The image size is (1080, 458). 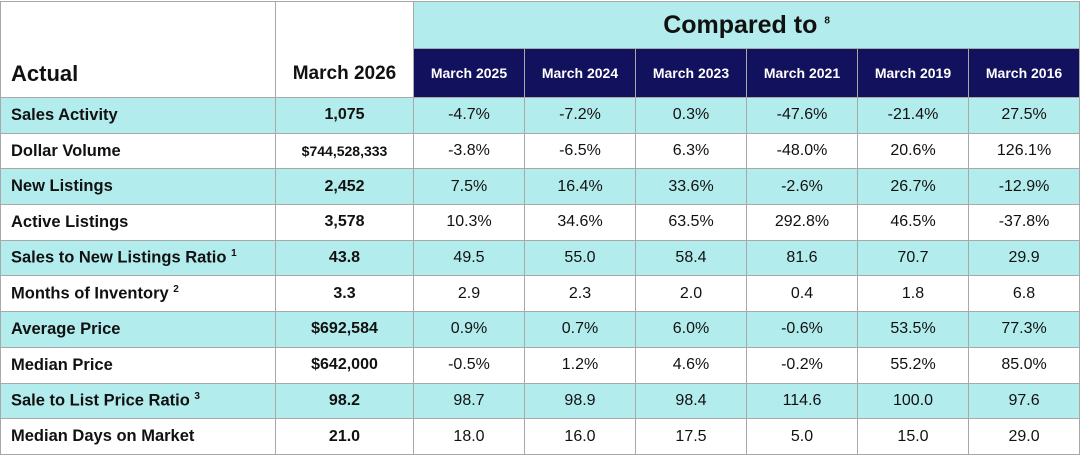 I want to click on change-value: 98.9, so click(x=580, y=401).